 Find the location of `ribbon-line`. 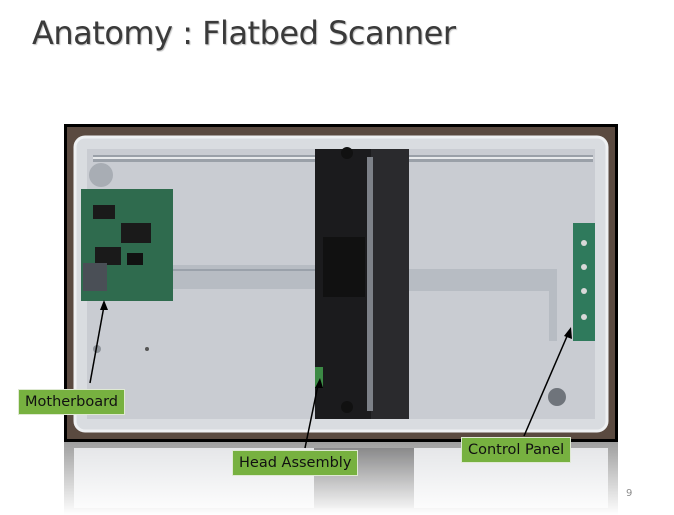

ribbon-line is located at coordinates (249, 270).